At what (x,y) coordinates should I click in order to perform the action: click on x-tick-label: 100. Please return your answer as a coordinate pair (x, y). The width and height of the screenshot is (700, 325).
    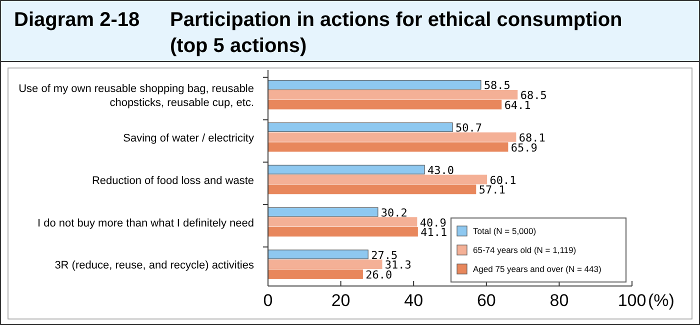
    Looking at the image, I should click on (632, 300).